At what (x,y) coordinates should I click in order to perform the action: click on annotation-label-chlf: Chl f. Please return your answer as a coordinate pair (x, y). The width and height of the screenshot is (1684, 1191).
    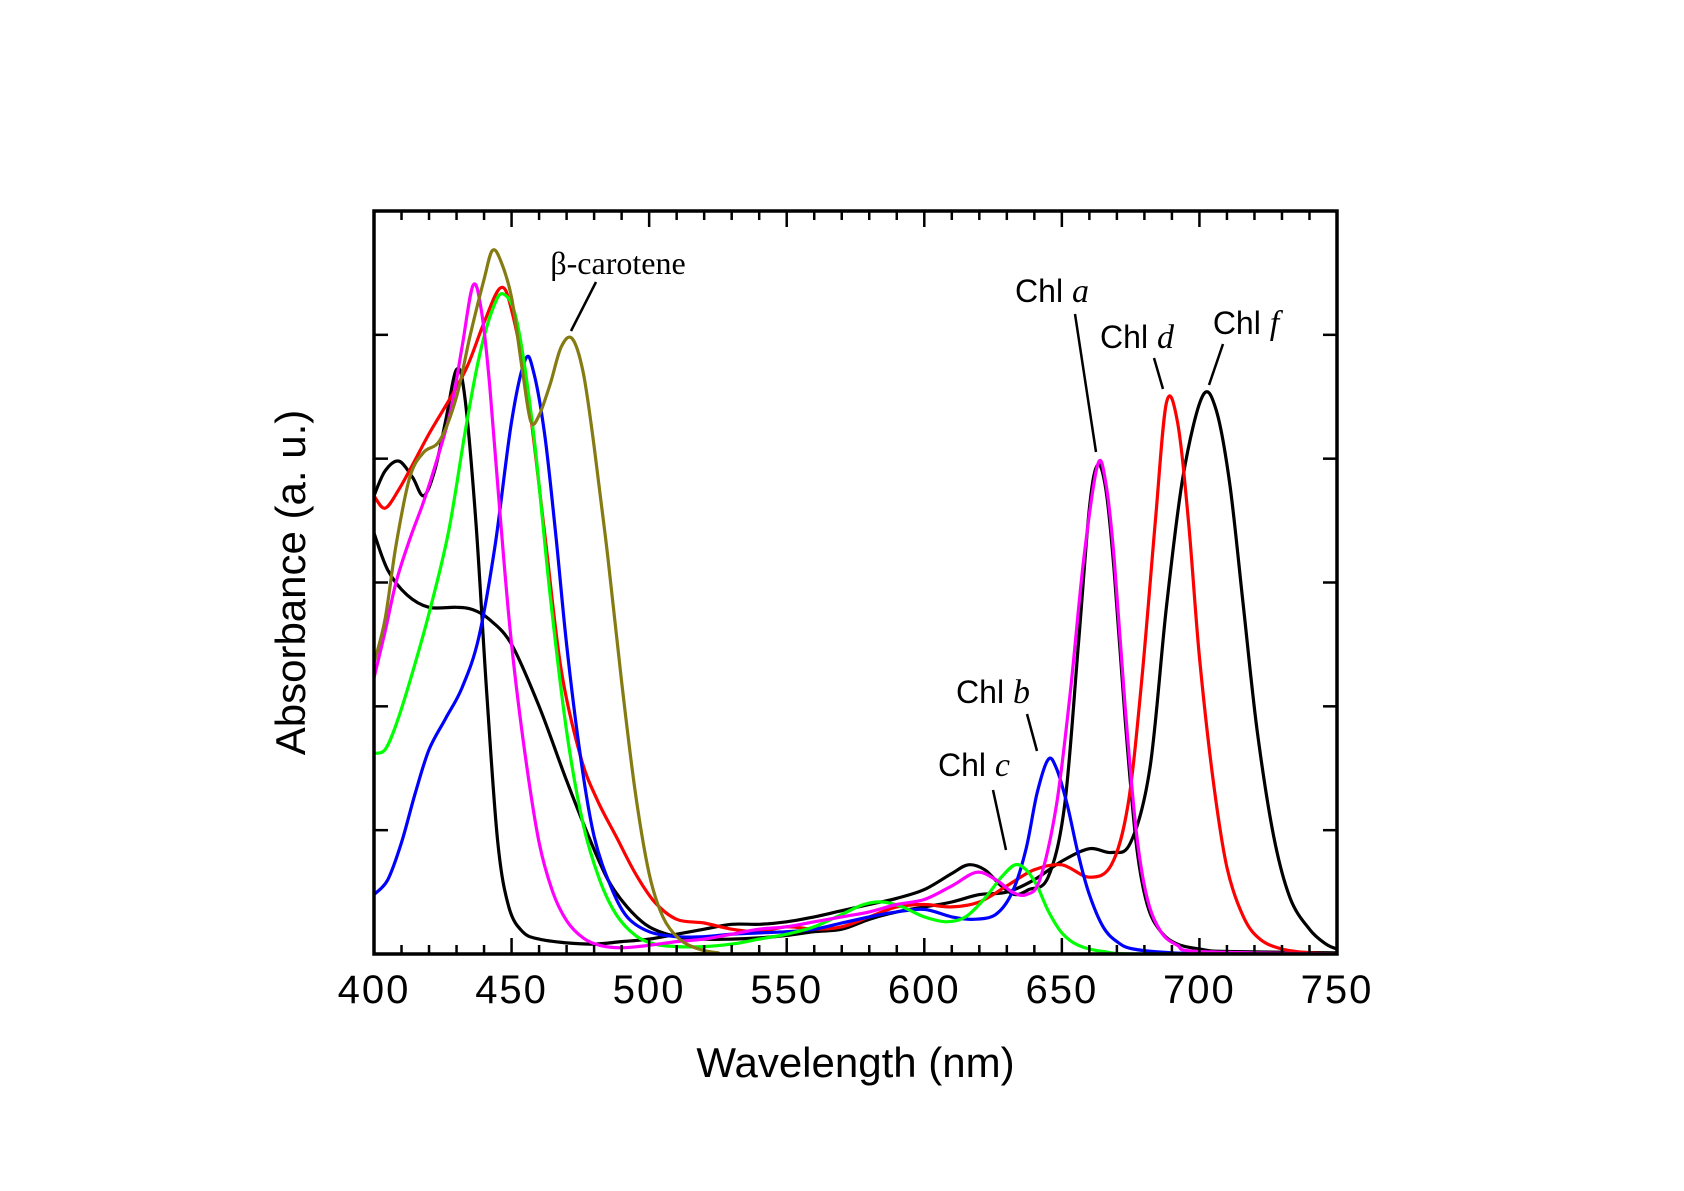
    Looking at the image, I should click on (1248, 323).